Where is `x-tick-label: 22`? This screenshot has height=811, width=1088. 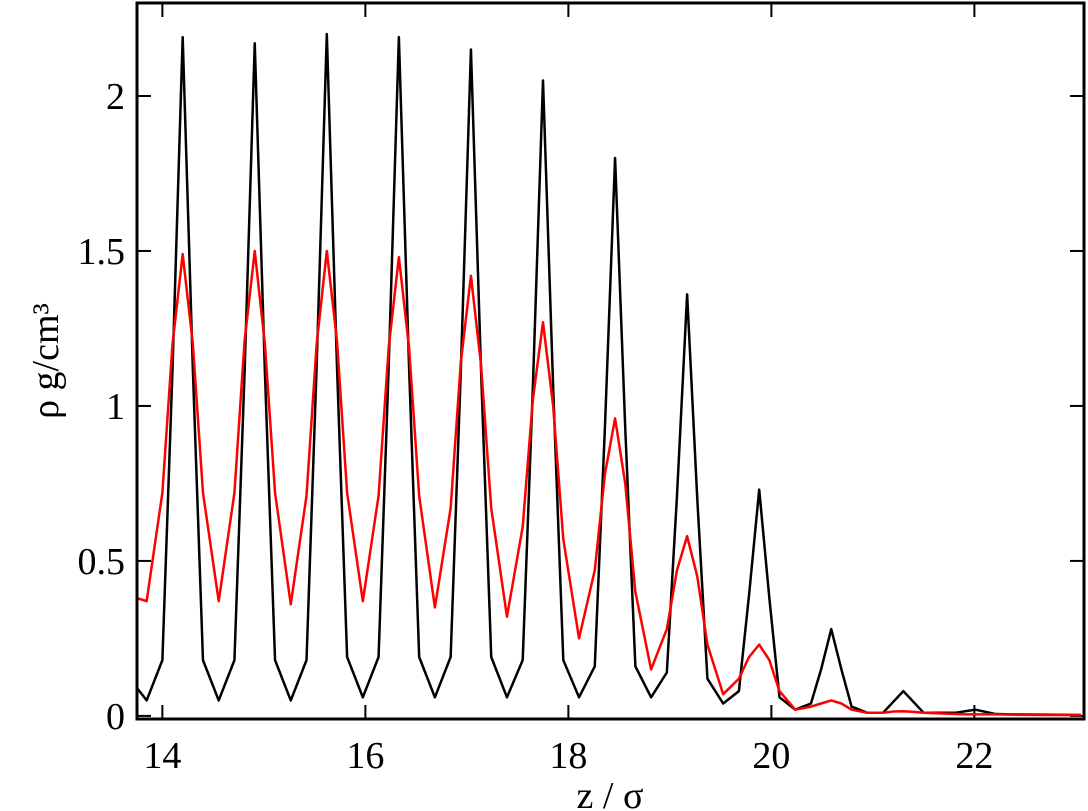
x-tick-label: 22 is located at coordinates (974, 756).